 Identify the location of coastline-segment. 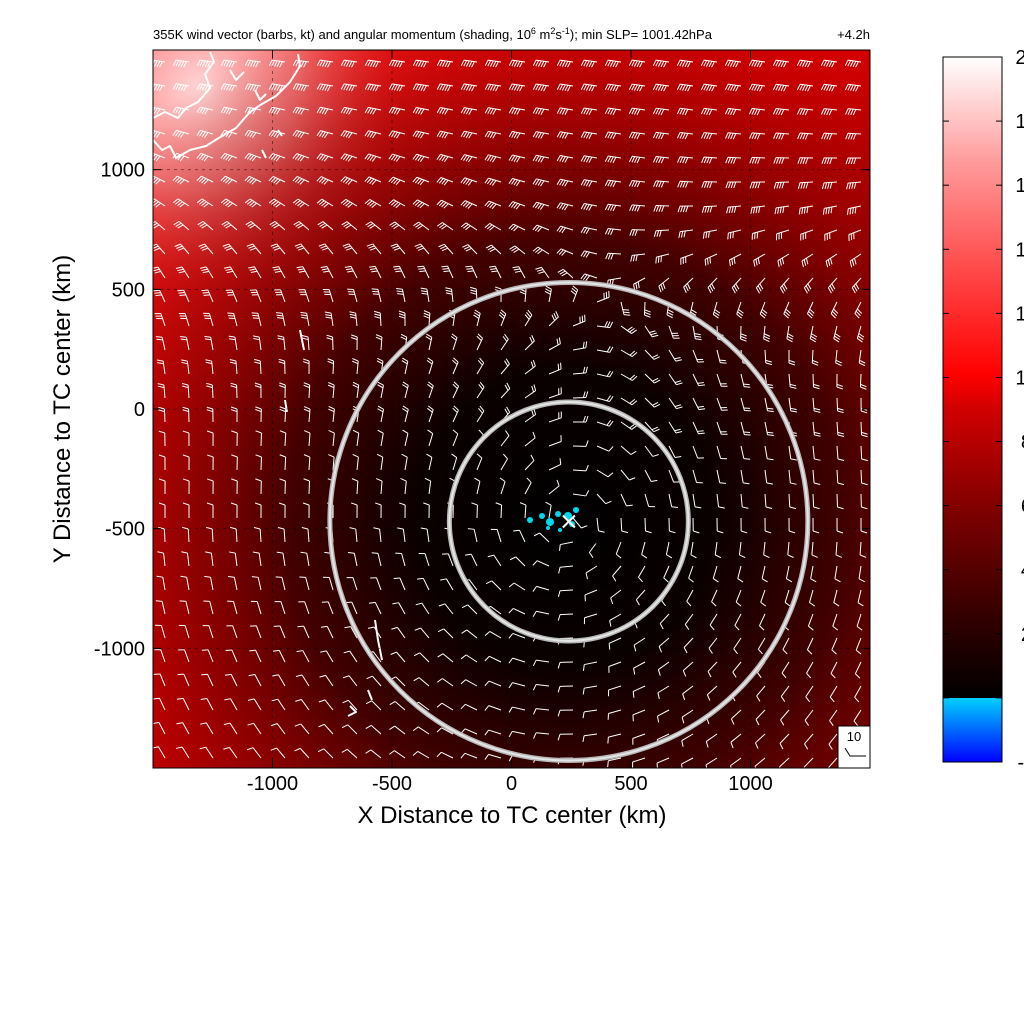
(260, 95).